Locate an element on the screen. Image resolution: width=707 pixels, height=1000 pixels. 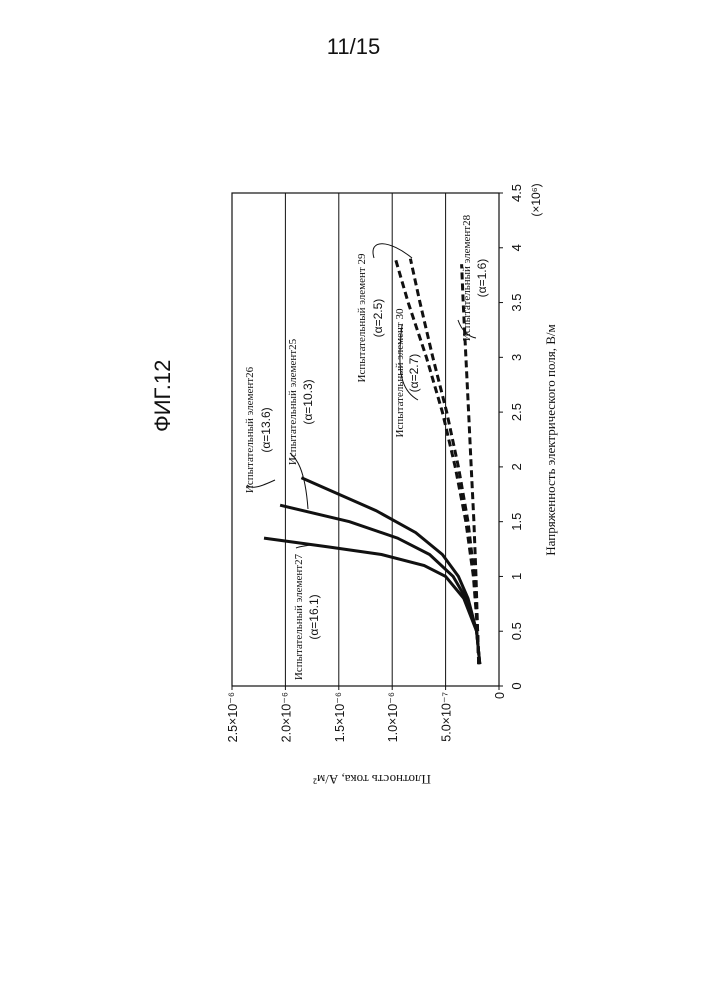
x-tick-label-1: 0.5 is located at coordinates (516, 631).